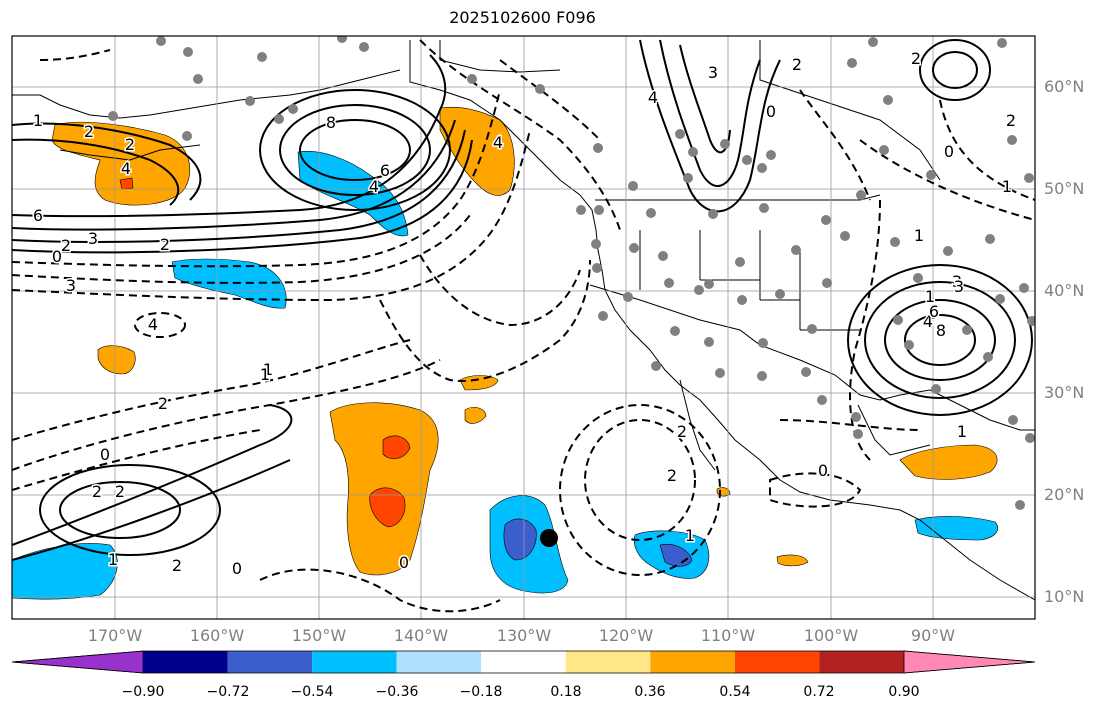 The height and width of the screenshot is (712, 1105). Describe the element at coordinates (397, 692) in the screenshot. I see `colorbar-tick-label: −0.36` at that location.